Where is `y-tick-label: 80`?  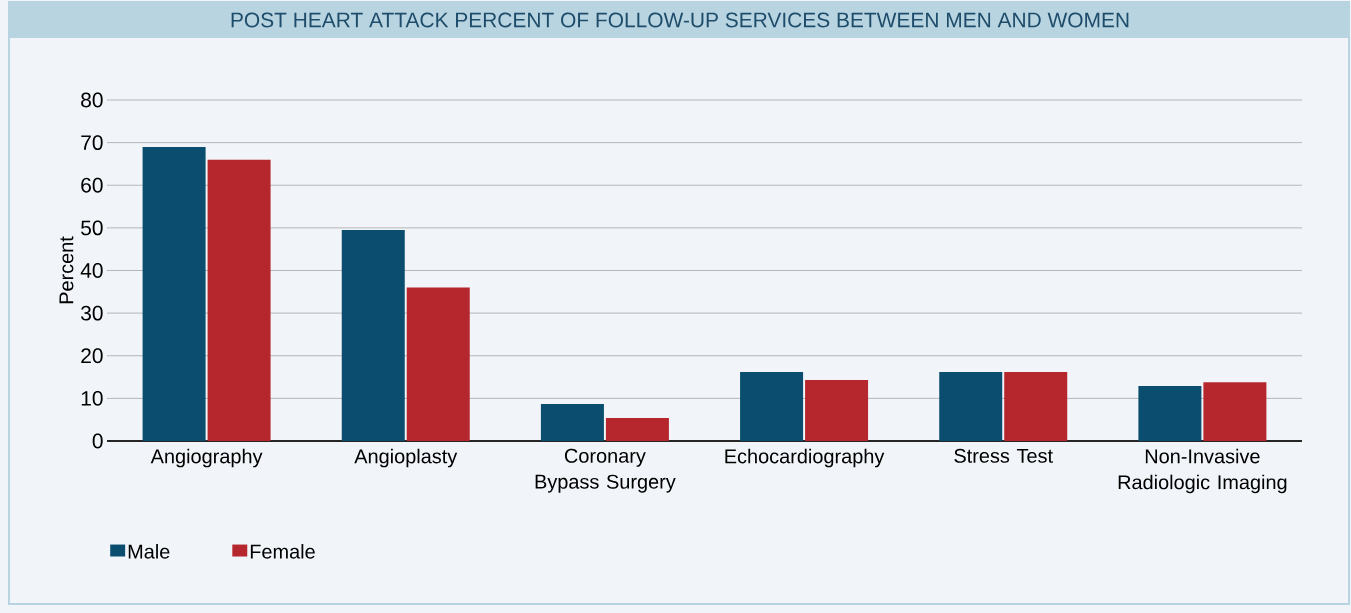 y-tick-label: 80 is located at coordinates (92, 100).